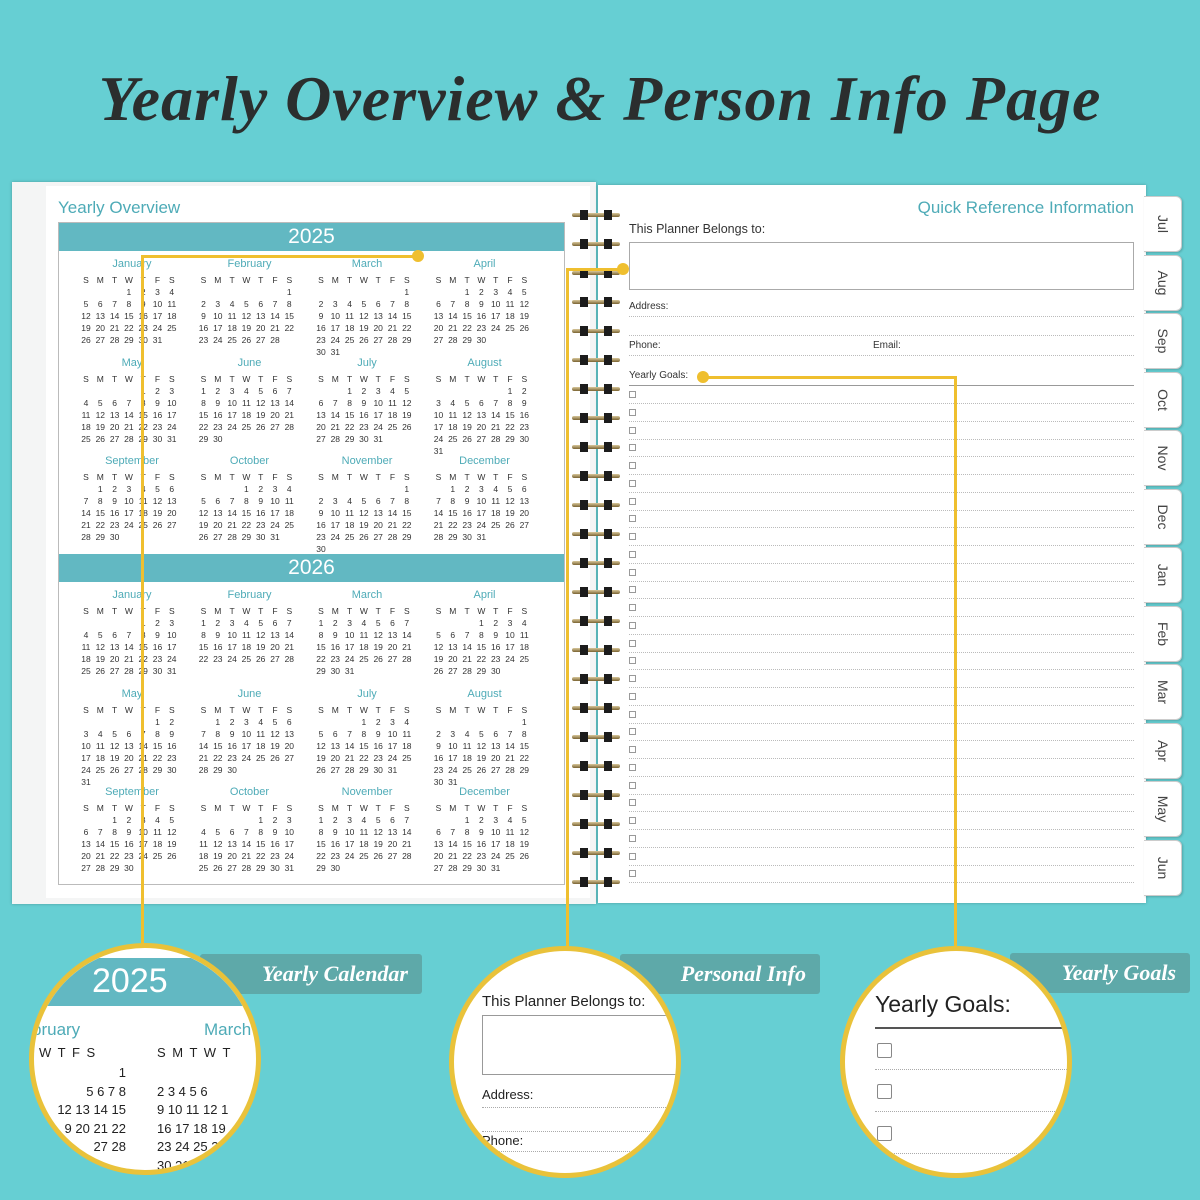 This screenshot has height=1200, width=1200. What do you see at coordinates (1163, 633) in the screenshot?
I see `tab-feb: Feb` at bounding box center [1163, 633].